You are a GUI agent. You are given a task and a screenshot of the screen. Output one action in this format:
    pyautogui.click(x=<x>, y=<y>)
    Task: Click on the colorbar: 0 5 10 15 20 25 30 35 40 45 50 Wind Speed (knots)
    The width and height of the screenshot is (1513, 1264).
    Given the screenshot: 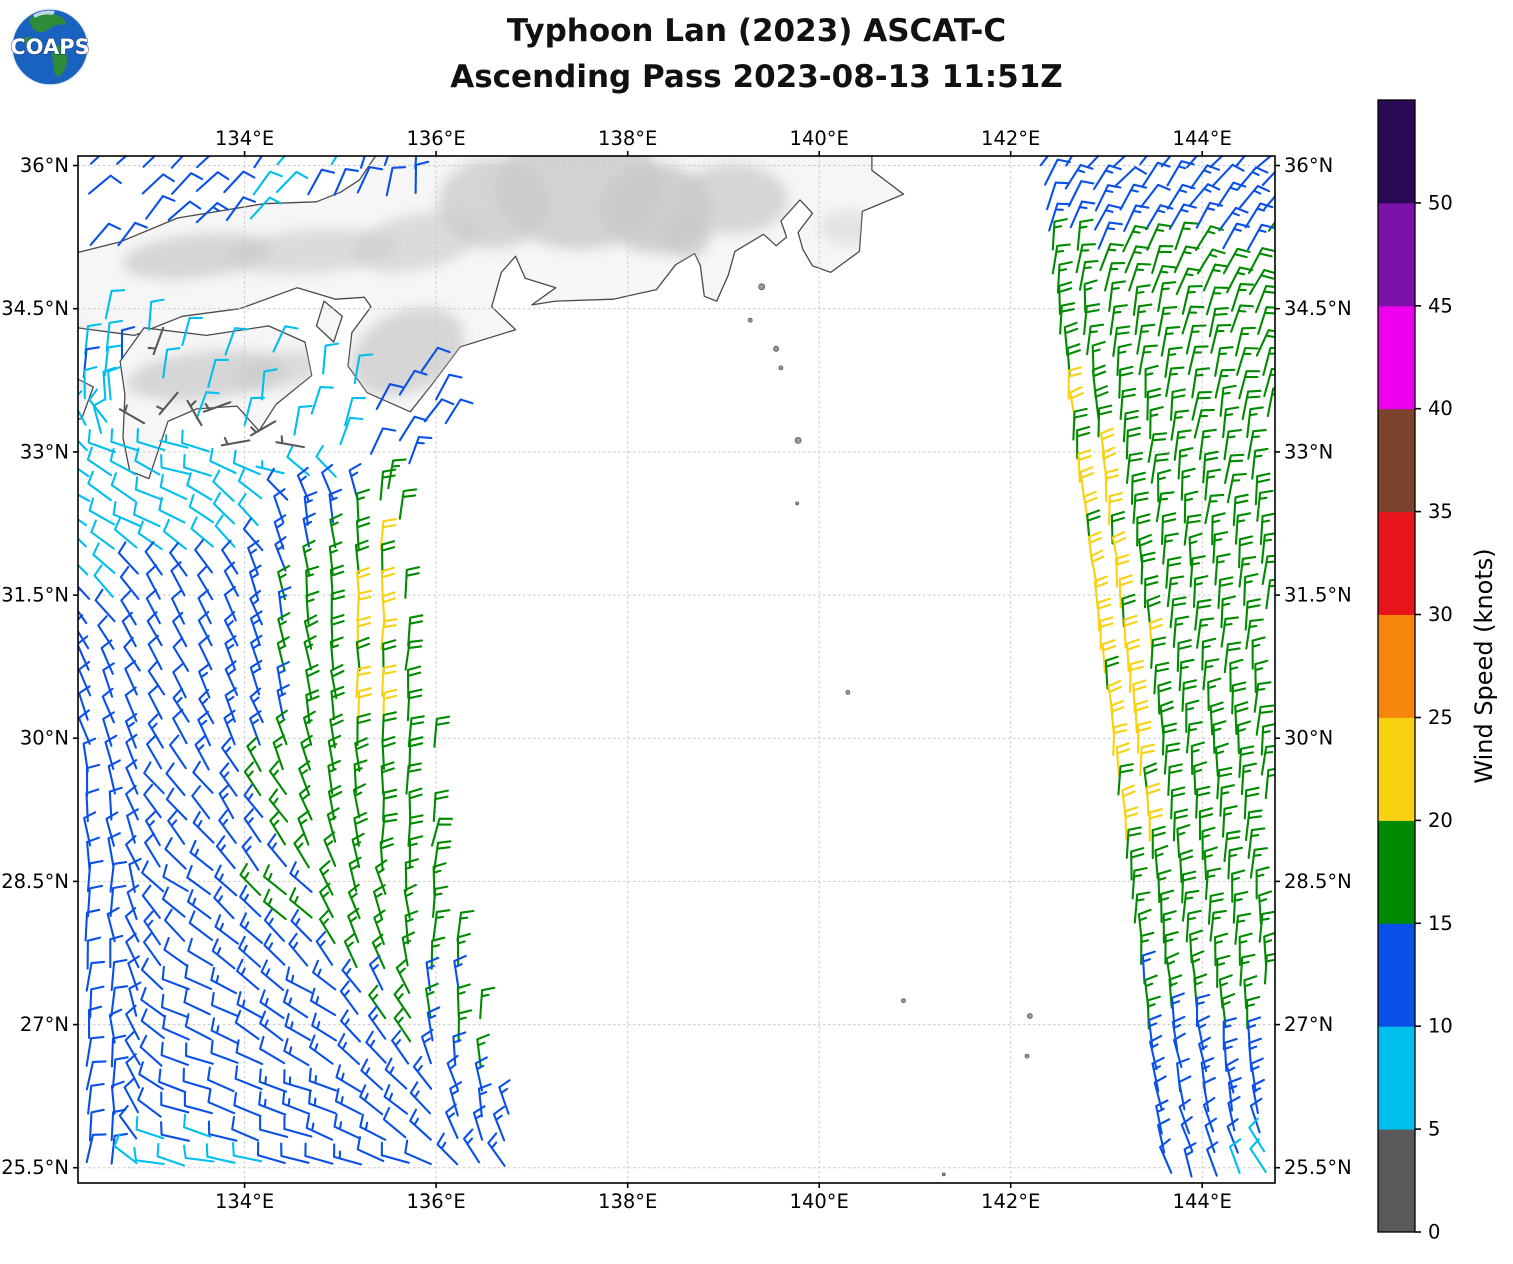 What is the action you would take?
    pyautogui.click(x=1437, y=671)
    